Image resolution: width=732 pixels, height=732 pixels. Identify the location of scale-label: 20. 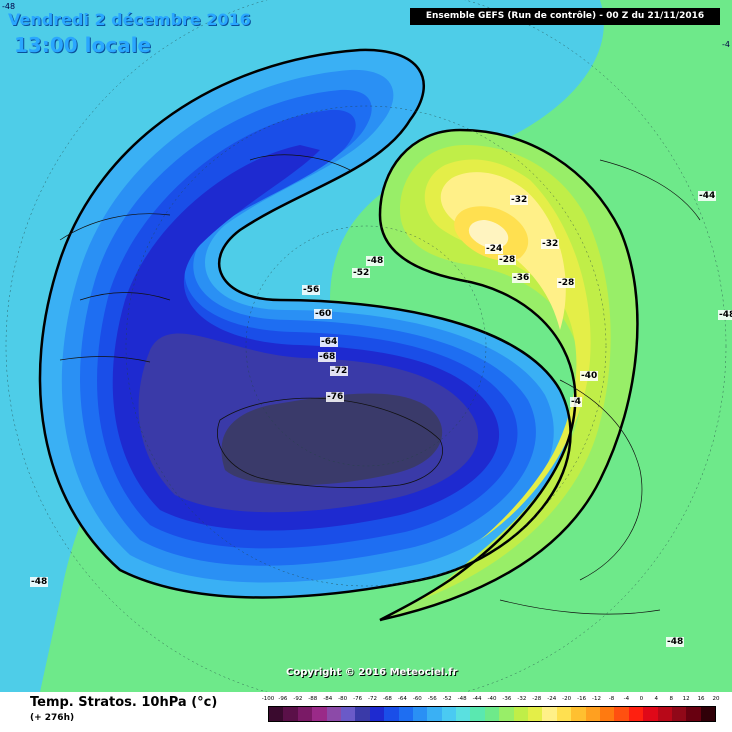
(716, 699).